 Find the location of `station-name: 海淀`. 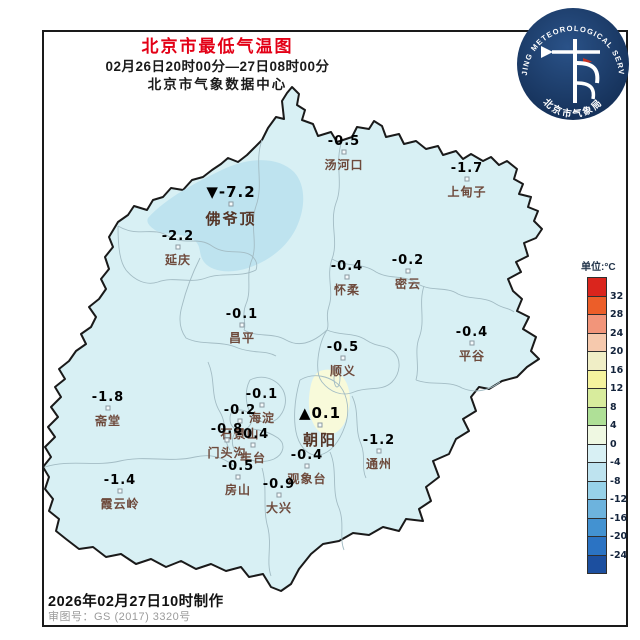

station-name: 海淀 is located at coordinates (262, 418).